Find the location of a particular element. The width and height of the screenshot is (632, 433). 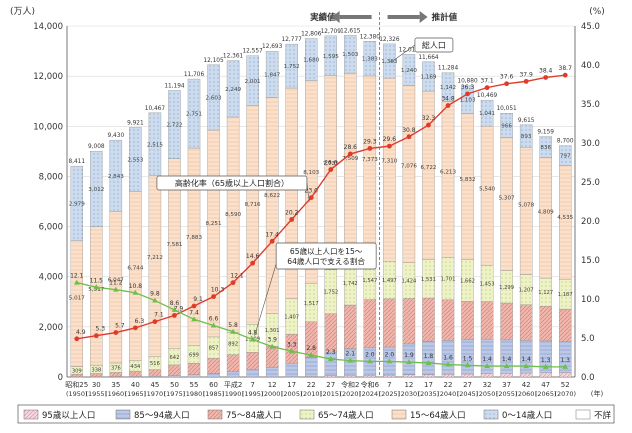

support-ratio-label: 1.4 is located at coordinates (507, 359).